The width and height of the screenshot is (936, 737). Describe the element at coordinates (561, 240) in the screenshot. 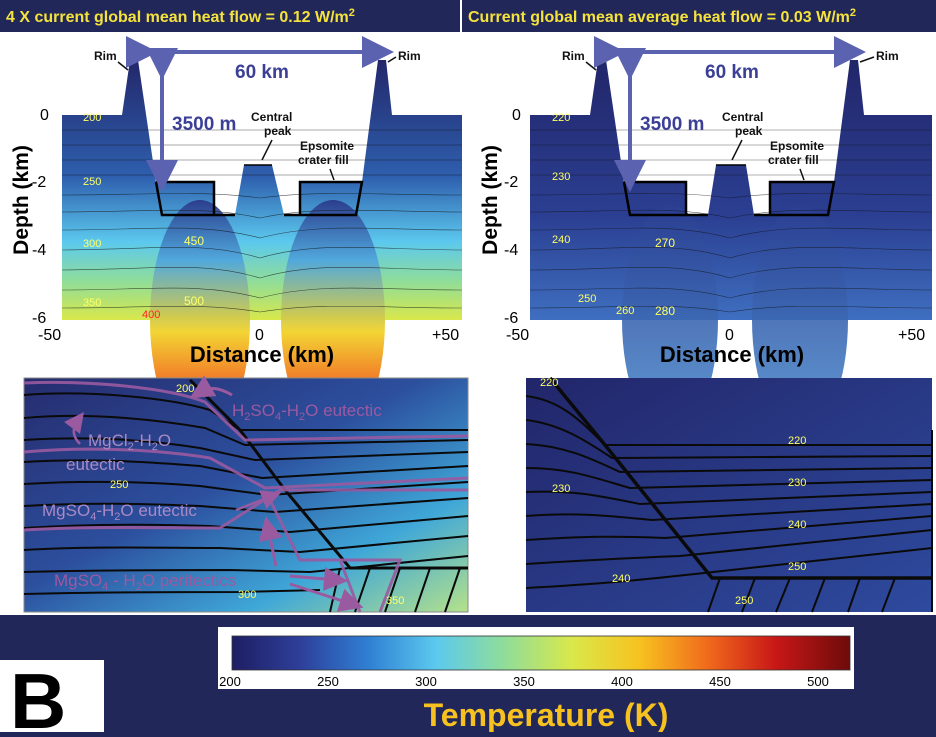

I see `right-temp-240: 240` at that location.